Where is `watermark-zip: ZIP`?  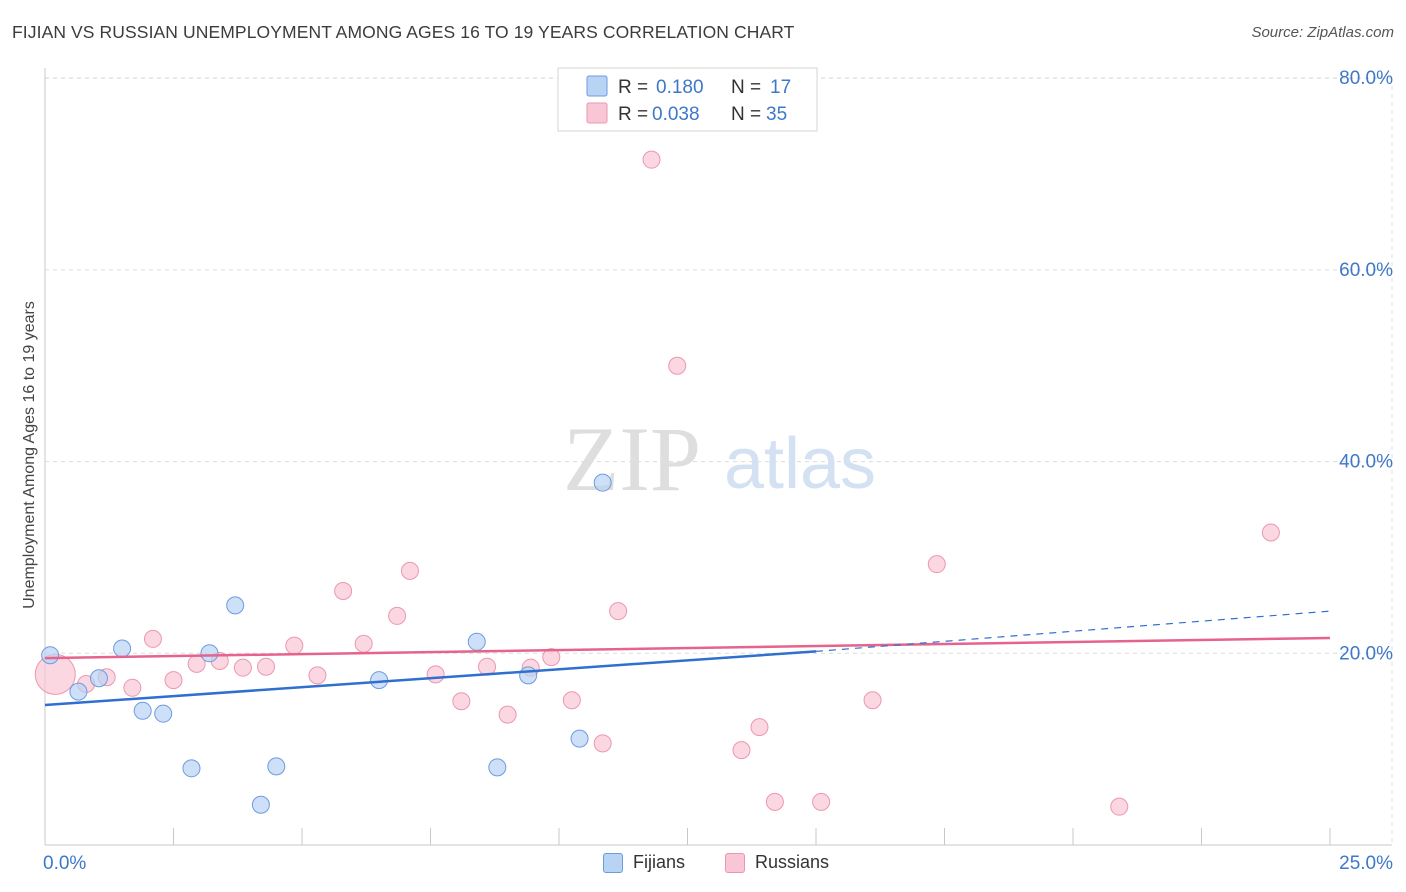 watermark-zip: ZIP is located at coordinates (632, 459).